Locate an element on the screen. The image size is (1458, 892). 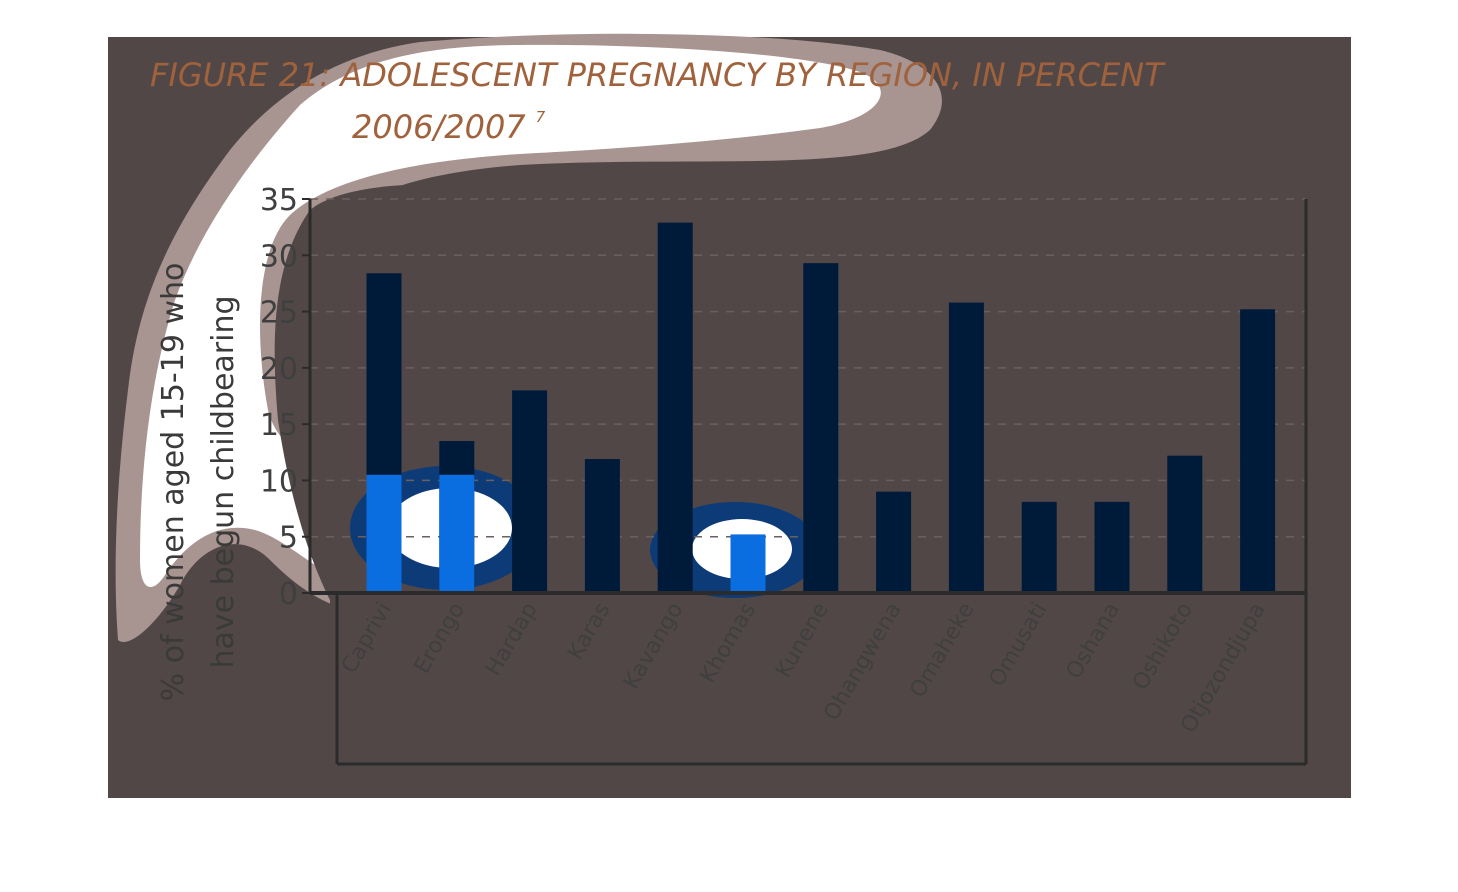
bar-hardap is located at coordinates (530, 491).